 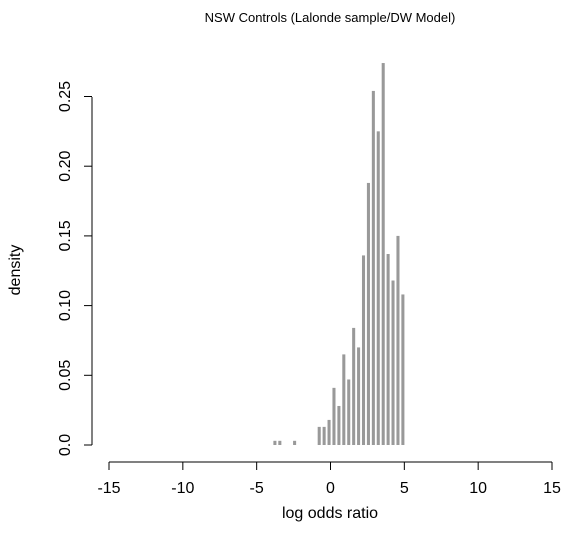 I want to click on y-tick-label: 0.10, so click(x=65, y=305).